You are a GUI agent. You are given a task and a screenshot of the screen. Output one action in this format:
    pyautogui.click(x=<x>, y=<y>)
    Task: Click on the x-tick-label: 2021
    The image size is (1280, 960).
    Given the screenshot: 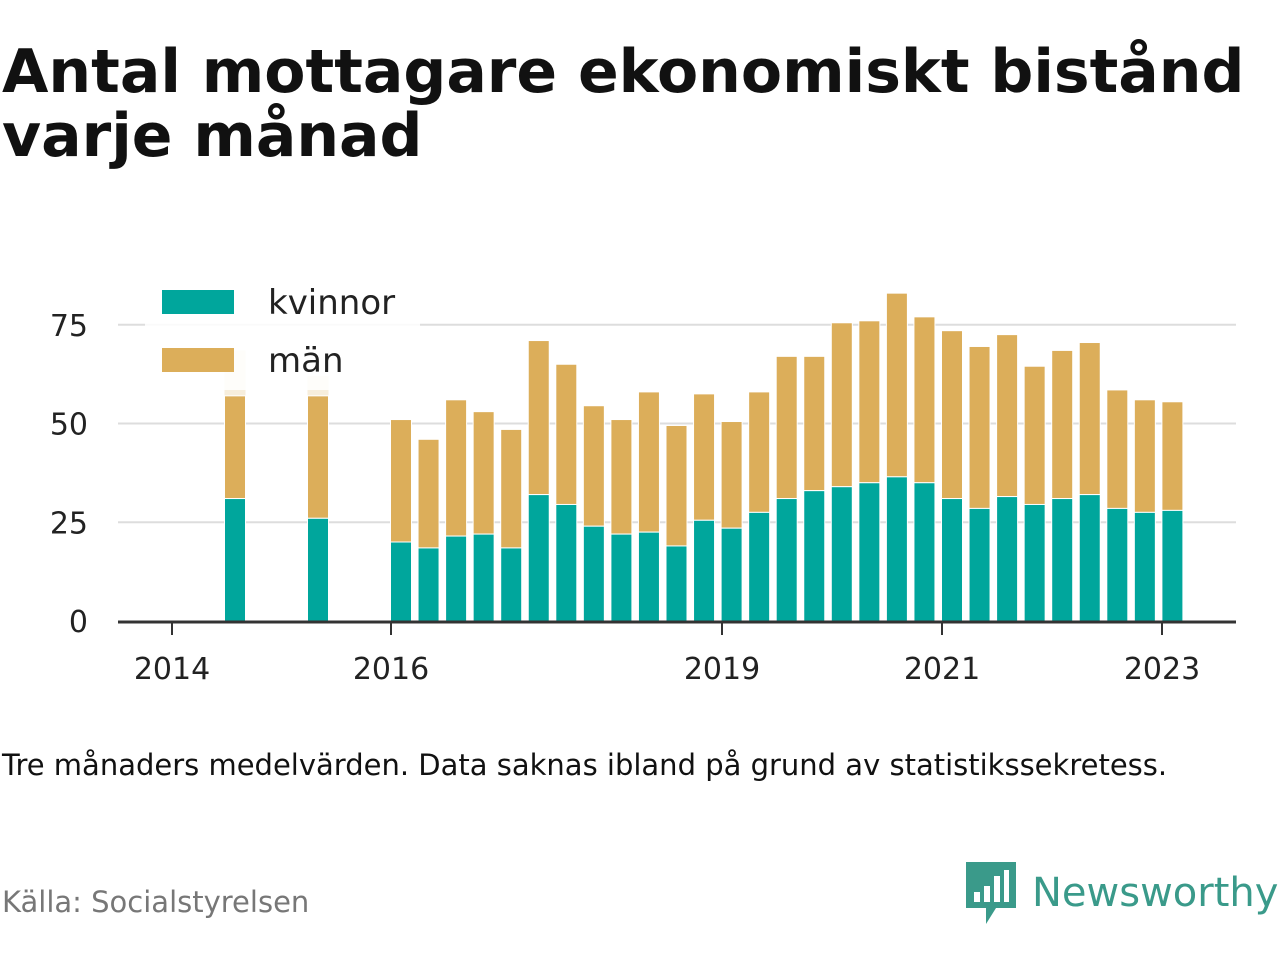 What is the action you would take?
    pyautogui.click(x=942, y=669)
    